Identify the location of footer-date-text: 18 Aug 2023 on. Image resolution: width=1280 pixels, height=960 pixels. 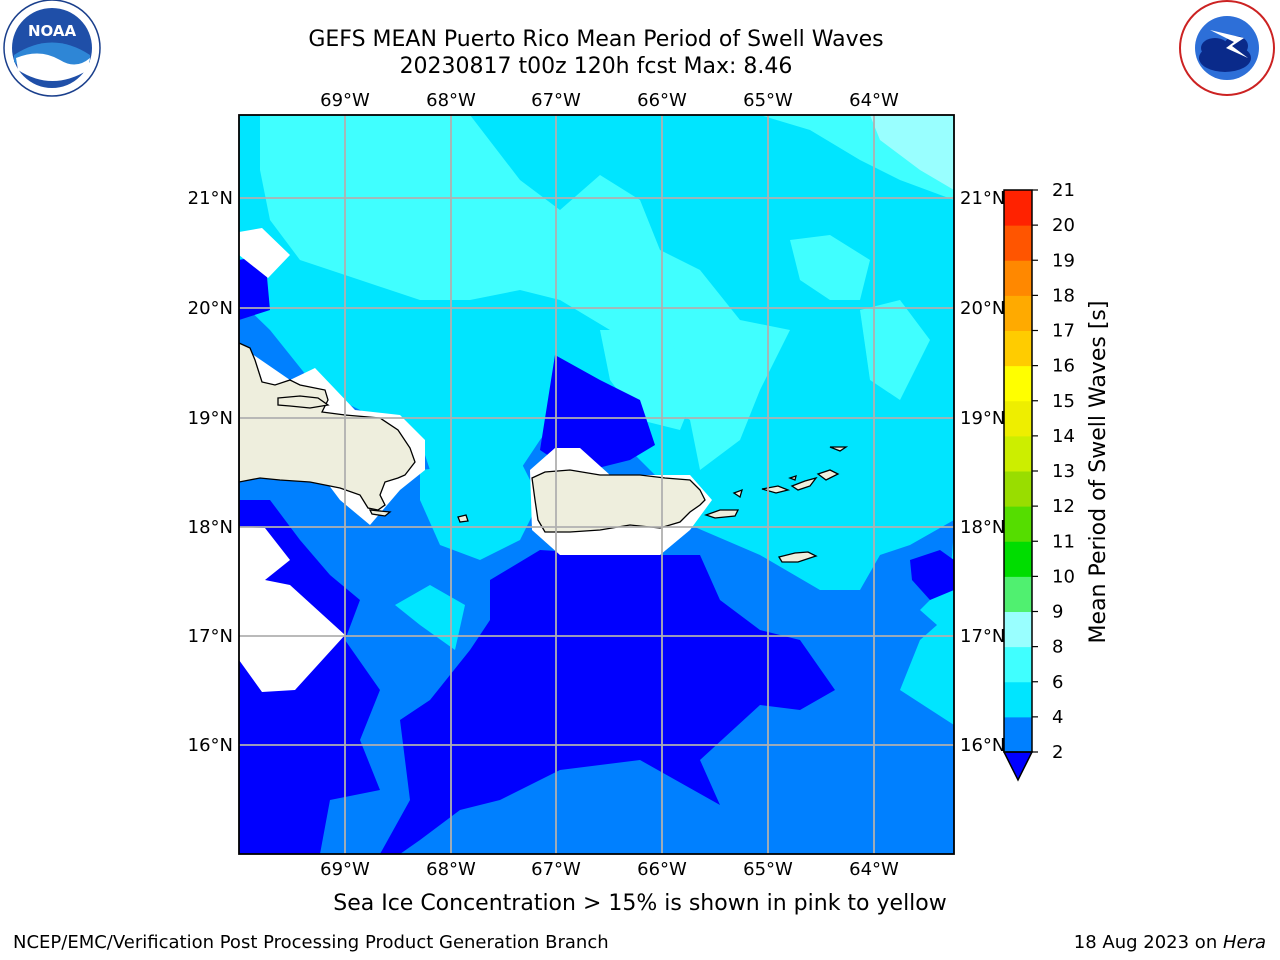
(1148, 942).